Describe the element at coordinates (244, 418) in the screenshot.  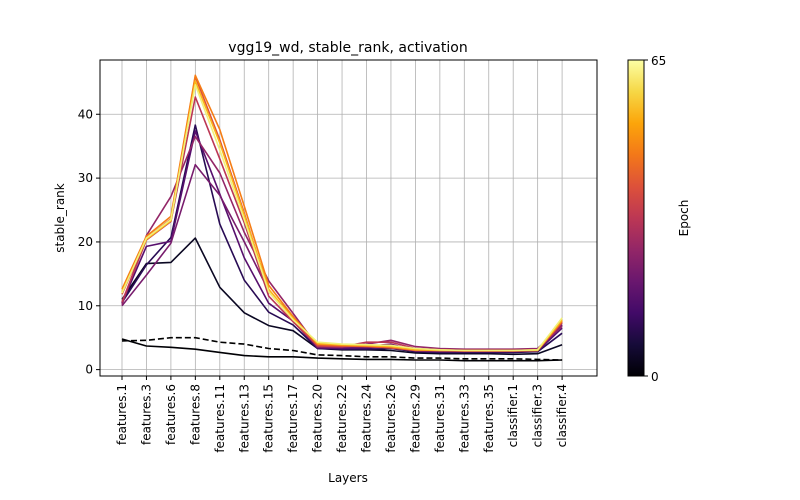
I see `x-tick-label: features.13` at that location.